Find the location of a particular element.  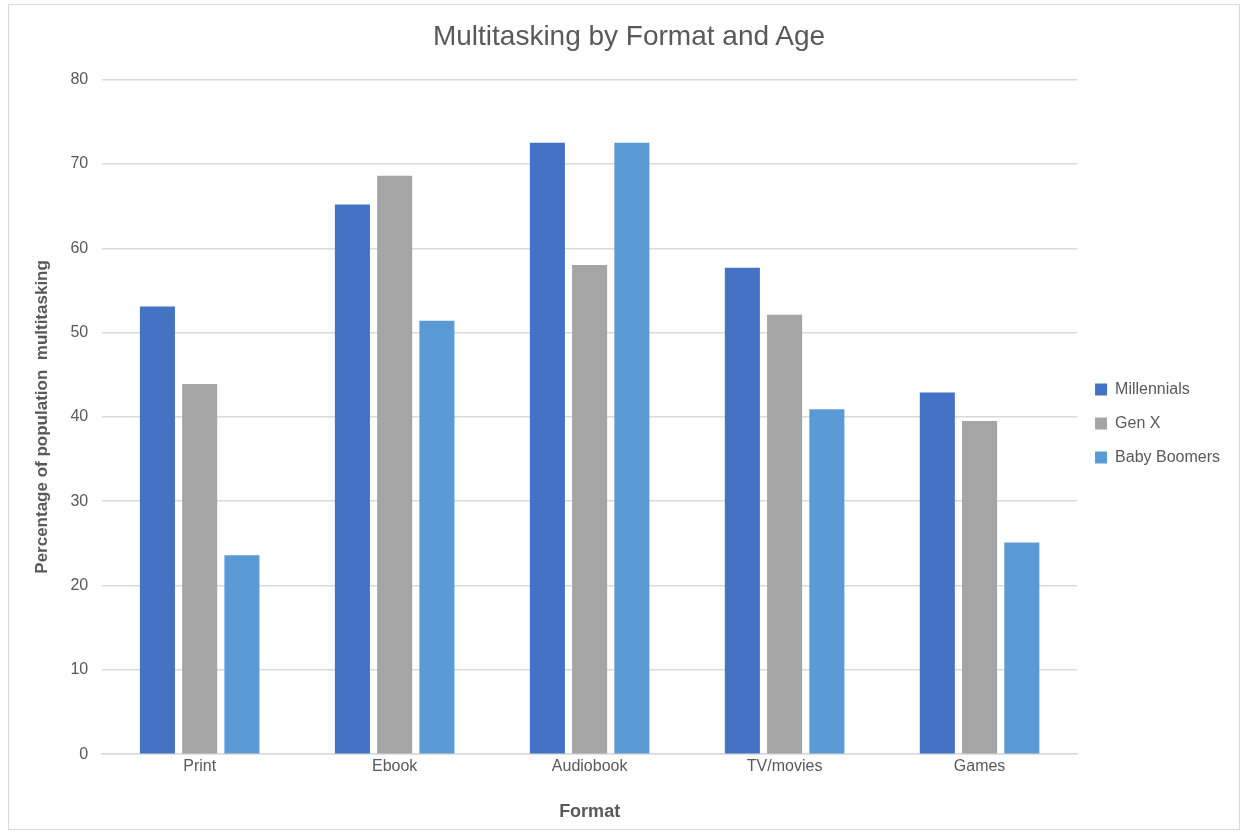

x-tick-label: Ebook is located at coordinates (395, 766).